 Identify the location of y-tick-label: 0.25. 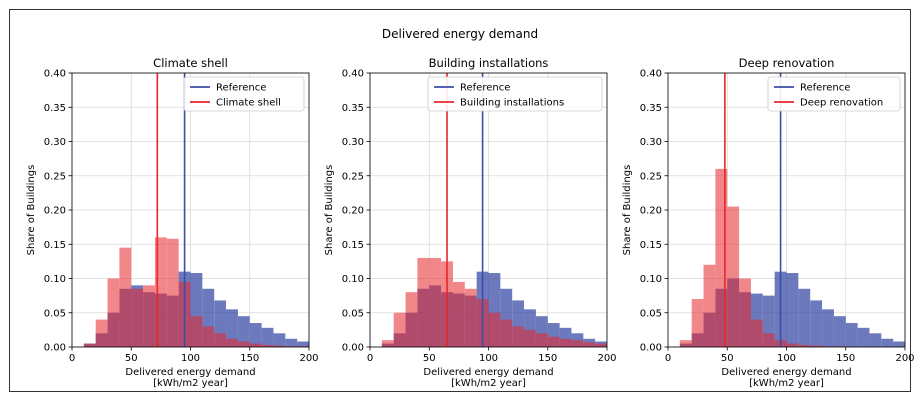
(353, 176).